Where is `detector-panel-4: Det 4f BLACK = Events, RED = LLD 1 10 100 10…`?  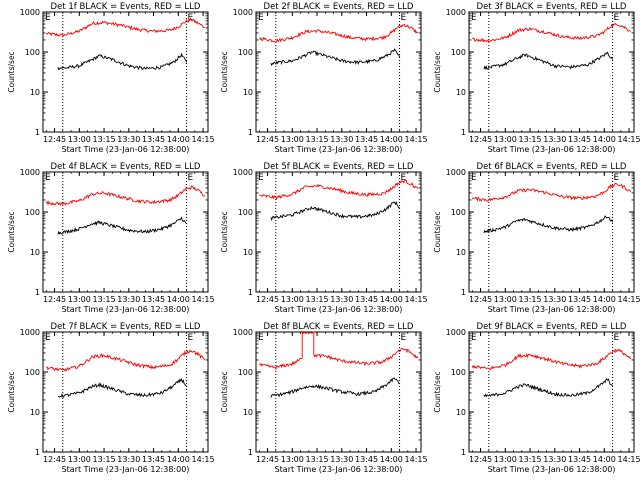 detector-panel-4: Det 4f BLACK = Events, RED = LLD 1 10 100 10… is located at coordinates (107, 240).